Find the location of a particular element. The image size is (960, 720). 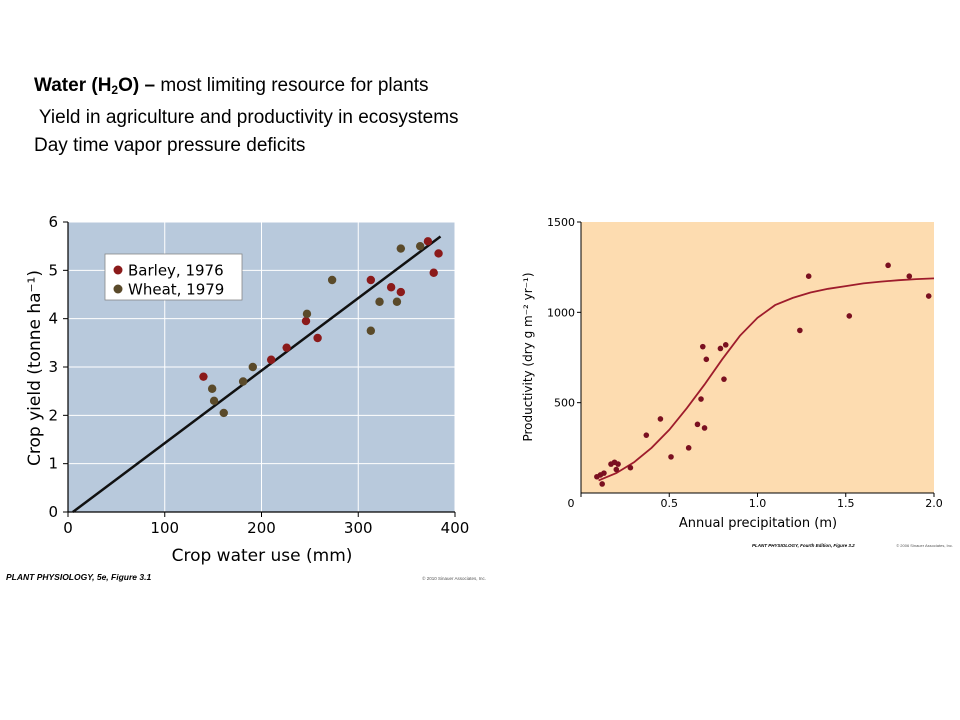

chart1-copyright: © 2010 Sinauer Associates, Inc. is located at coordinates (454, 578).